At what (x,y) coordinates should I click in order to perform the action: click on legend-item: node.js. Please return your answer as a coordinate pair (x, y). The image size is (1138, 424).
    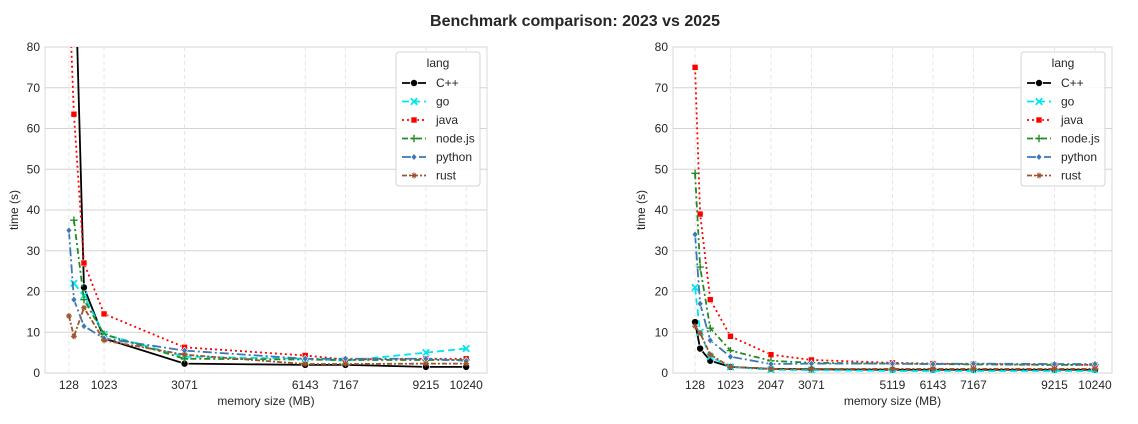
    Looking at the image, I should click on (438, 139).